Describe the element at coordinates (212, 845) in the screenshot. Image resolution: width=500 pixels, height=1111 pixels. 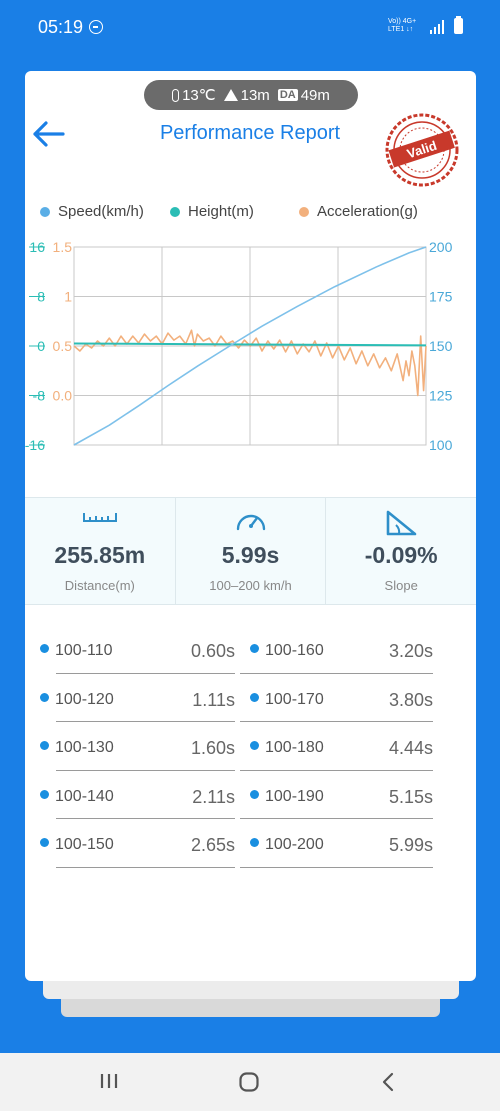
I see `split-time: 2.65s` at that location.